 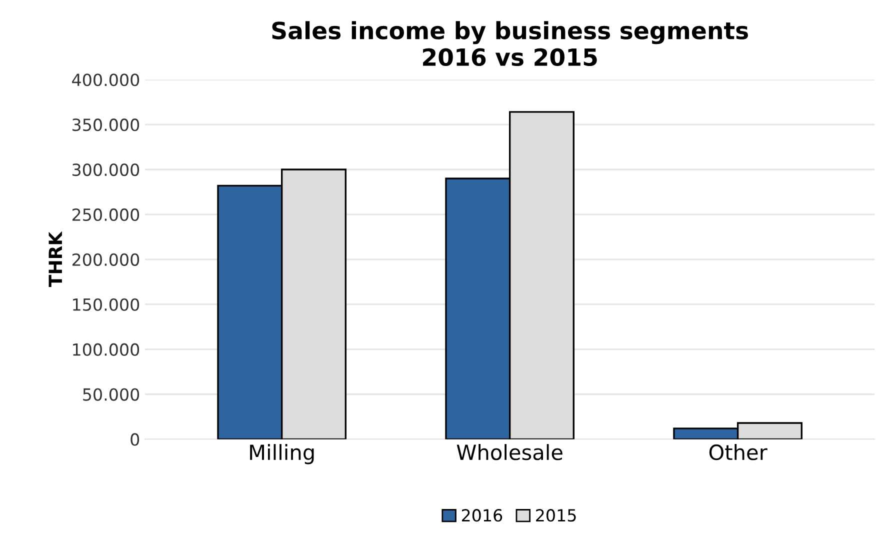 What do you see at coordinates (738, 452) in the screenshot?
I see `x-tick-label: Other` at bounding box center [738, 452].